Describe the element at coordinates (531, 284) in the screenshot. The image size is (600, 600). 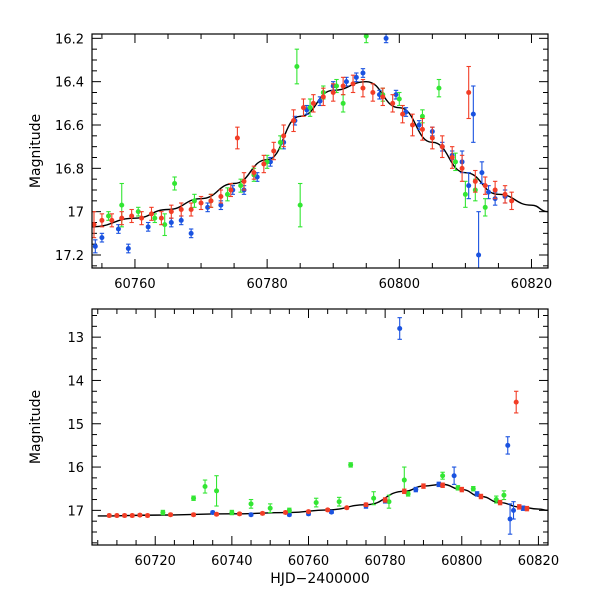
I see `x-tick-label: 60820` at that location.